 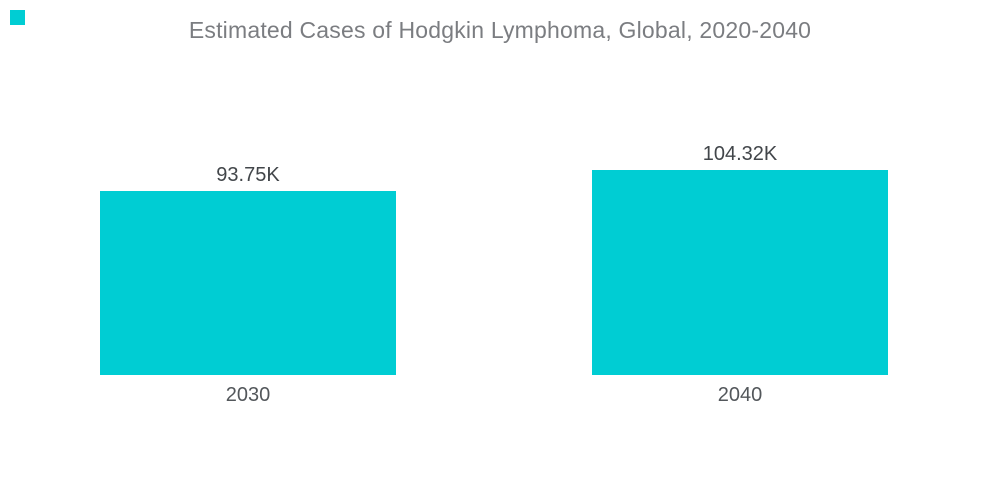 What do you see at coordinates (248, 395) in the screenshot?
I see `x-axis-label-2030: 2030` at bounding box center [248, 395].